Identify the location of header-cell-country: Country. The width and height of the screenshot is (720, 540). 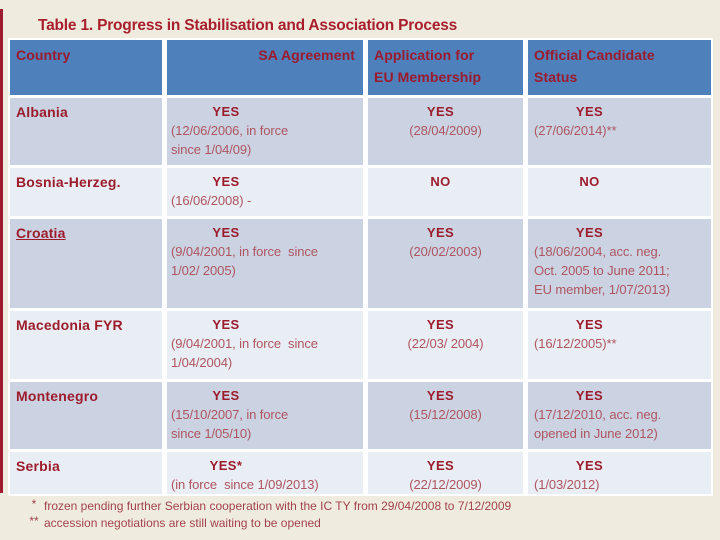
(86, 67).